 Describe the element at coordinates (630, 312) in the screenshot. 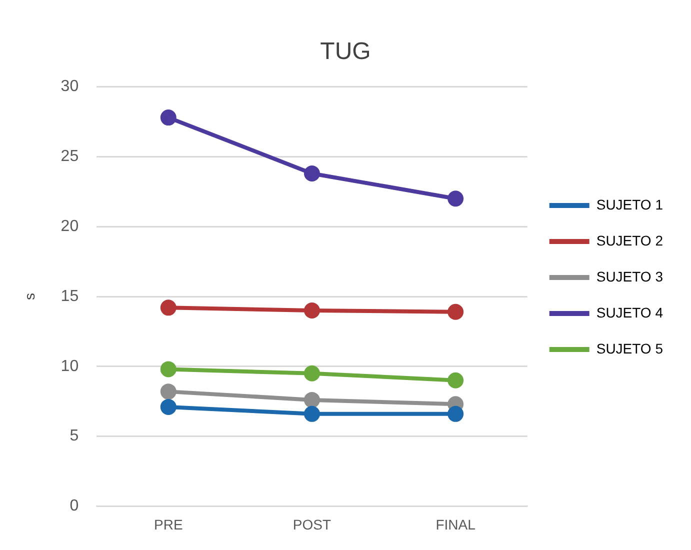

I see `legend-label: SUJETO 4` at that location.